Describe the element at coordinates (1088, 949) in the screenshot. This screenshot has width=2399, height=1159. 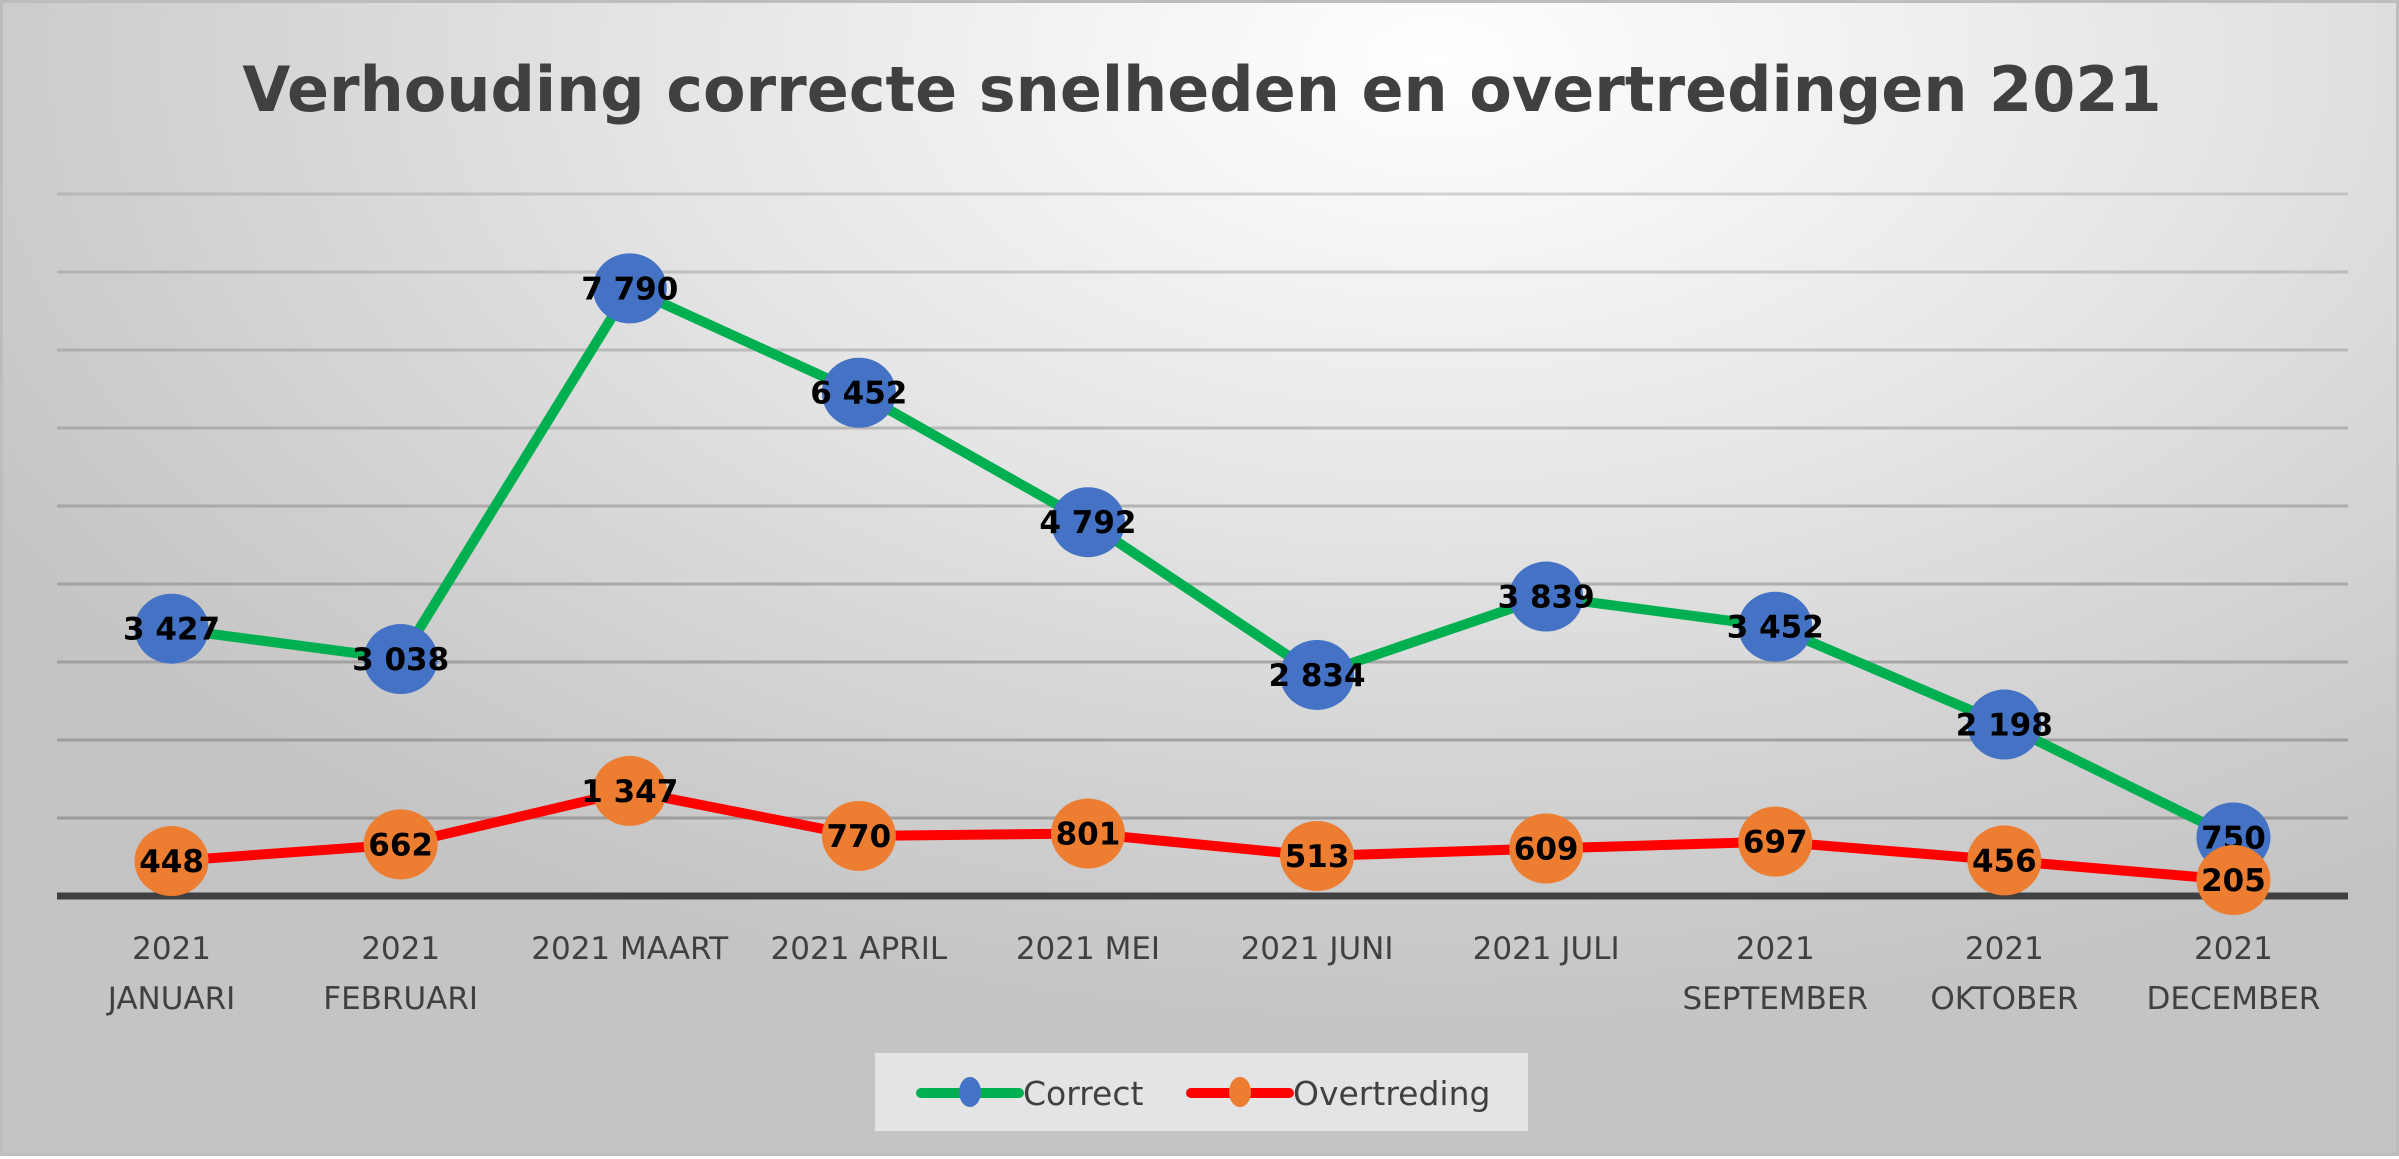
I see `x-tick-label: 2021 MEI` at that location.